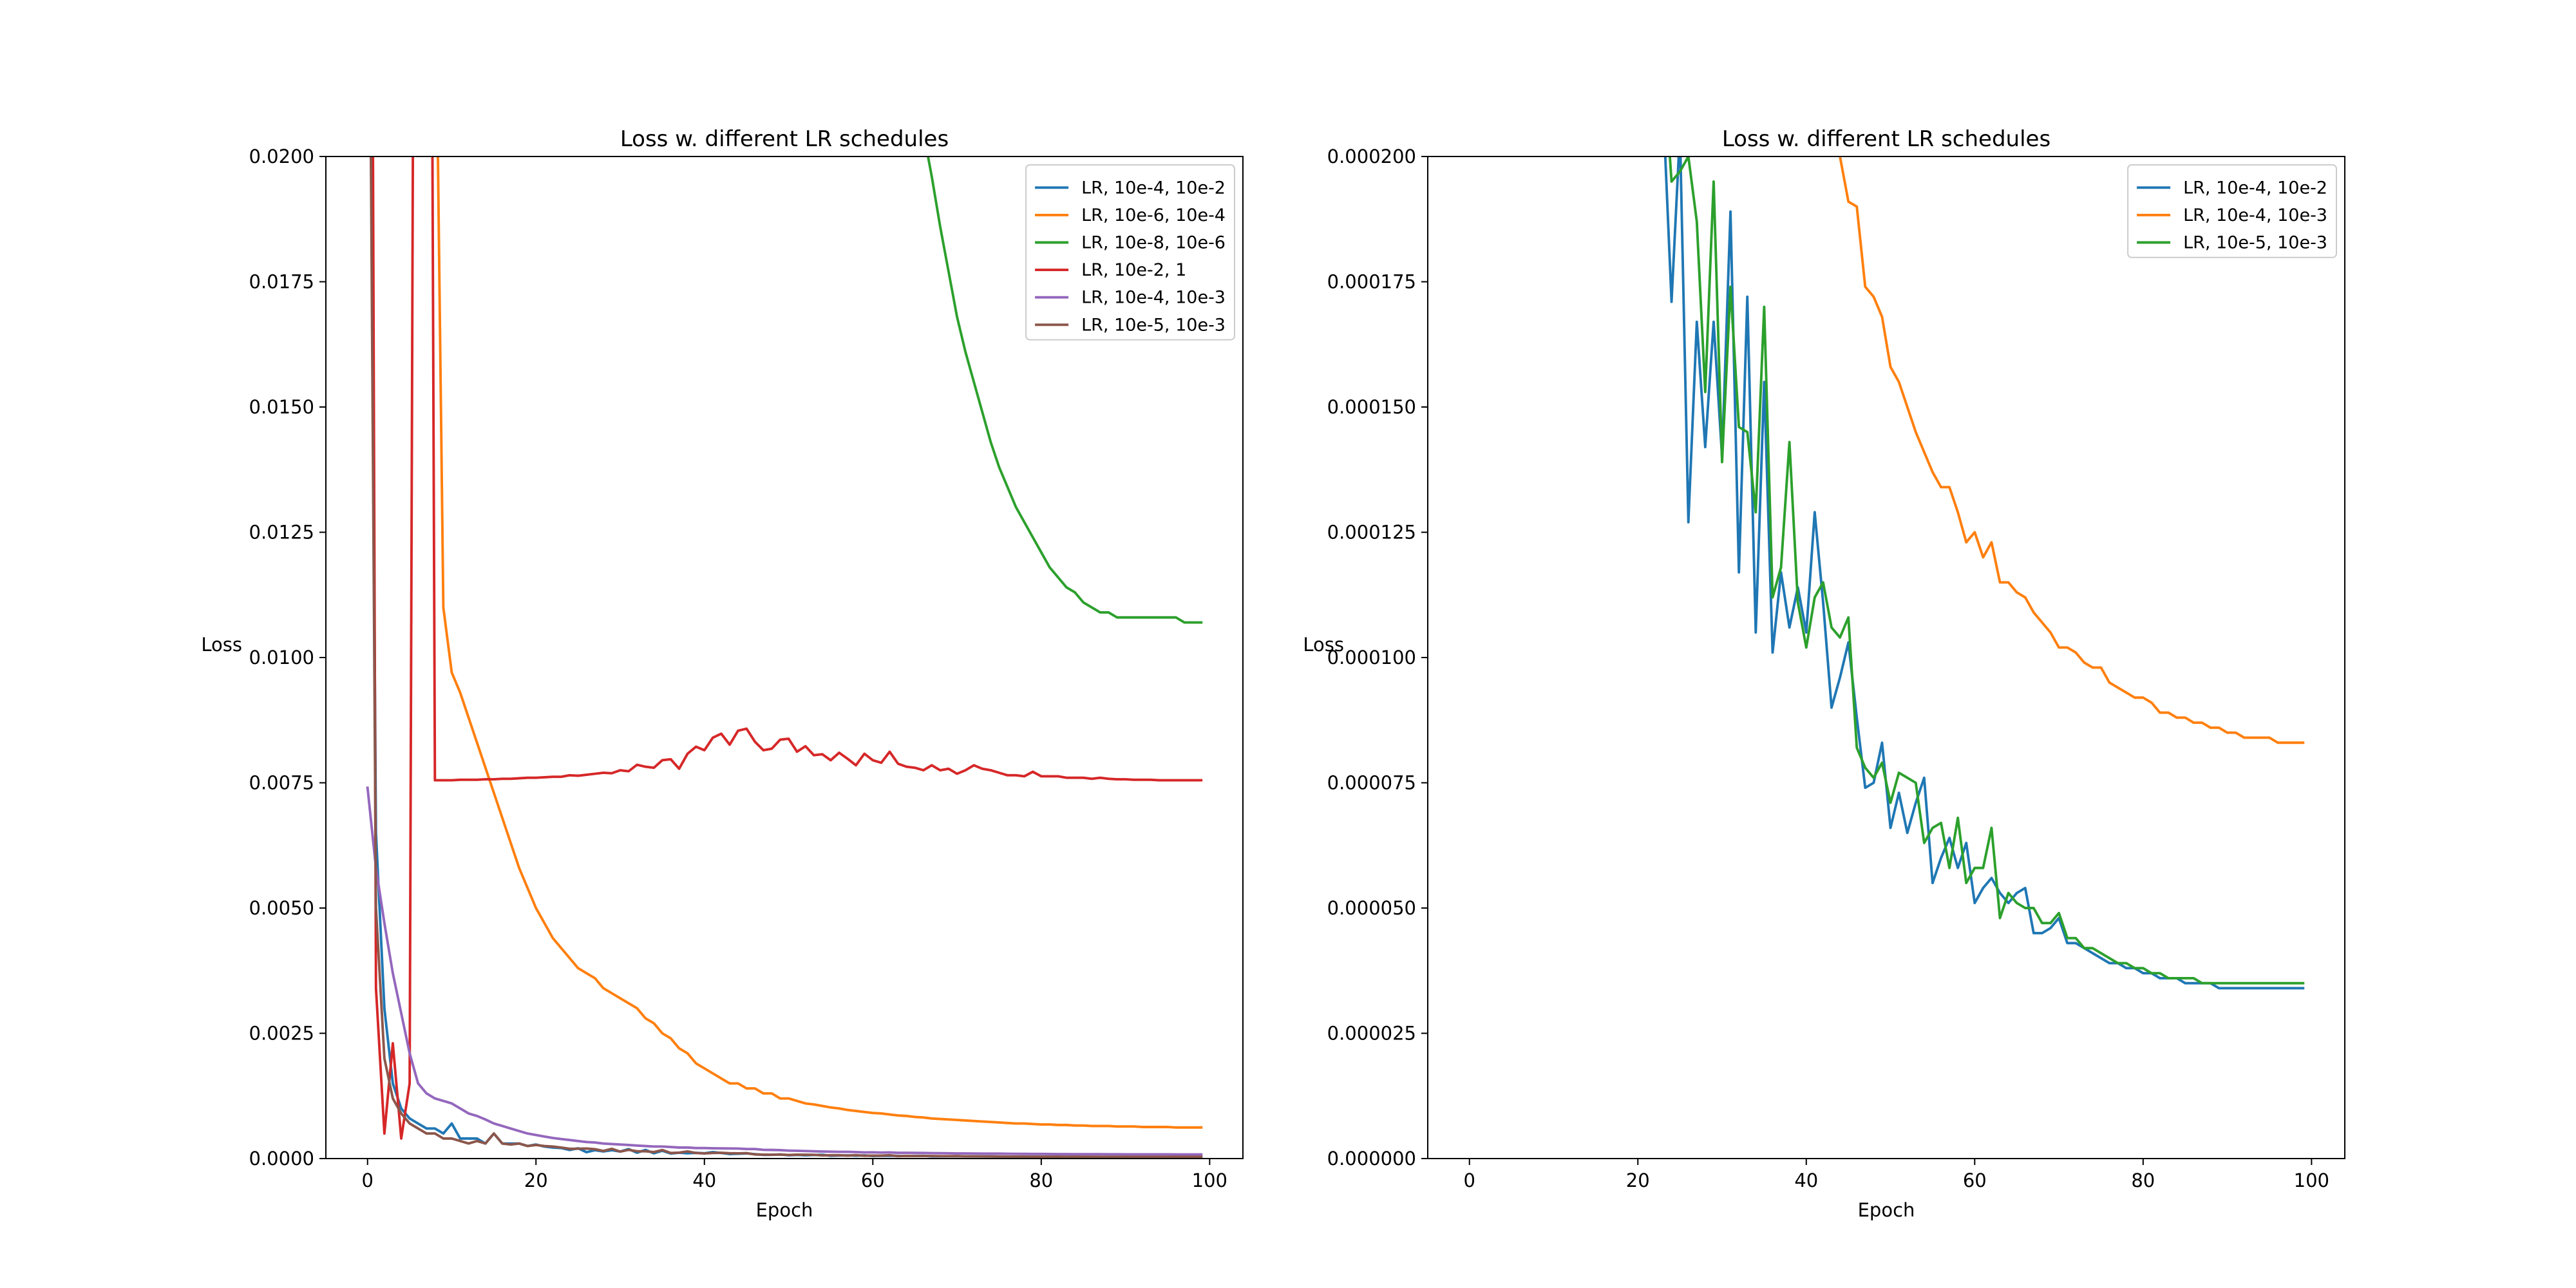 The width and height of the screenshot is (2576, 1288). I want to click on legend-label: LR, 10e-6, 10e-4, so click(1154, 215).